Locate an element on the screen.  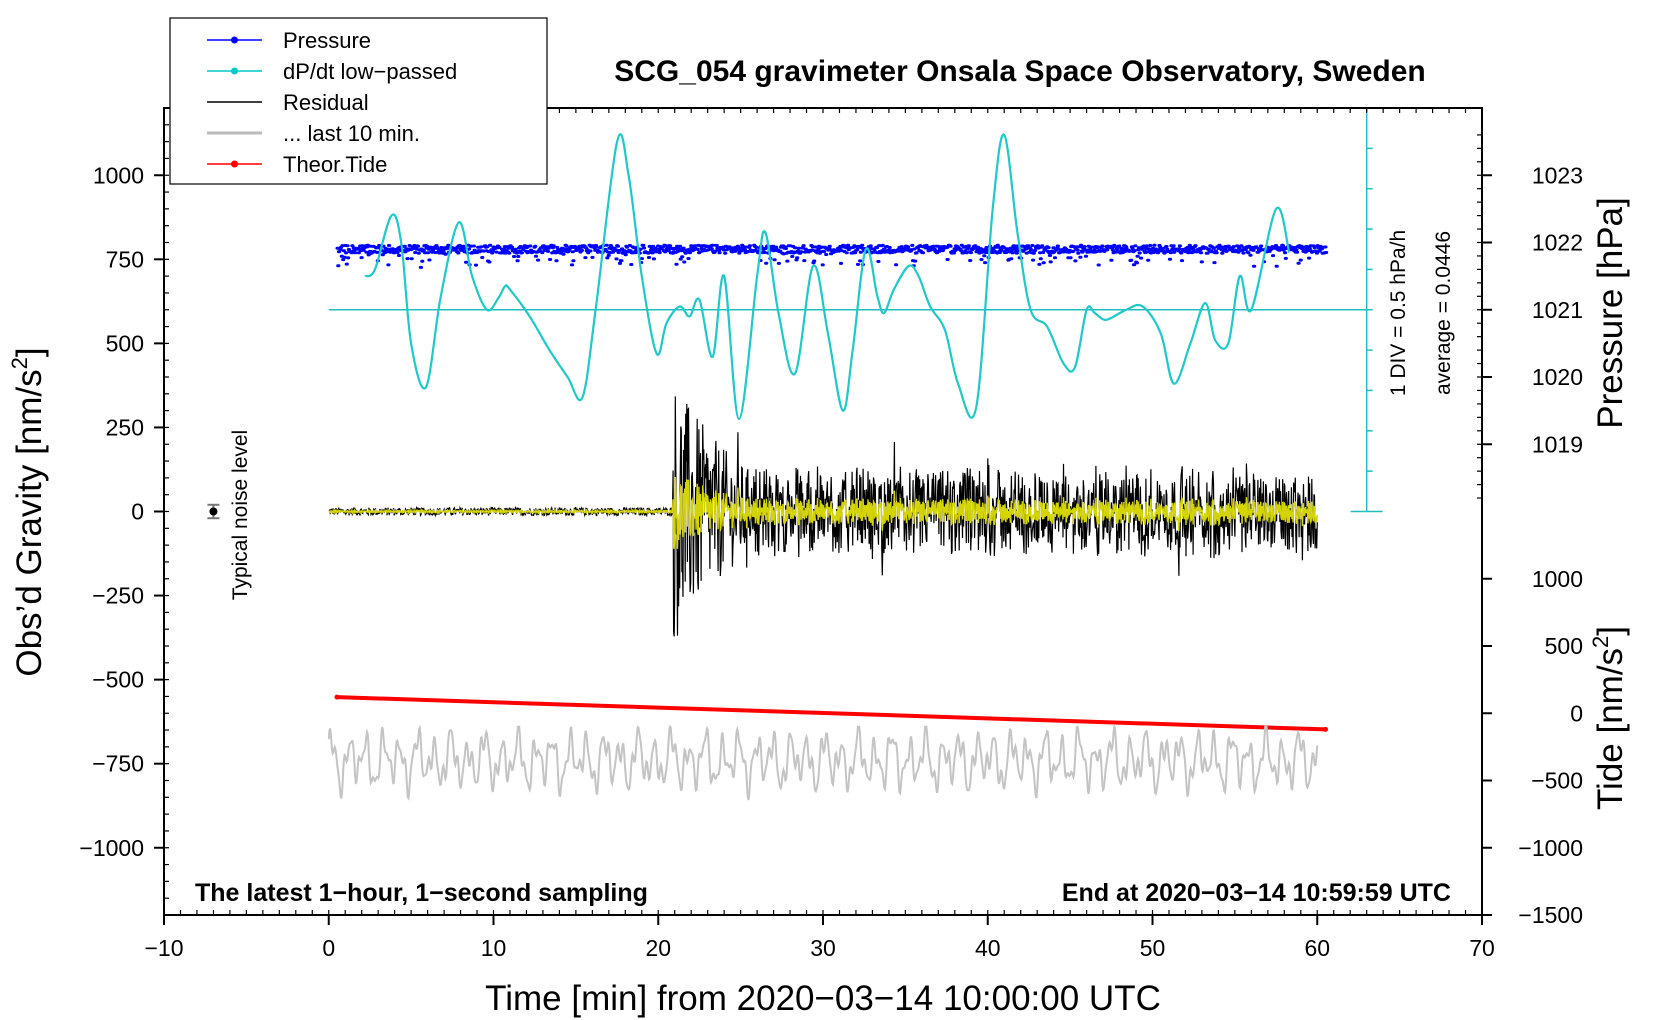
y-tick-label: 750 is located at coordinates (125, 259).